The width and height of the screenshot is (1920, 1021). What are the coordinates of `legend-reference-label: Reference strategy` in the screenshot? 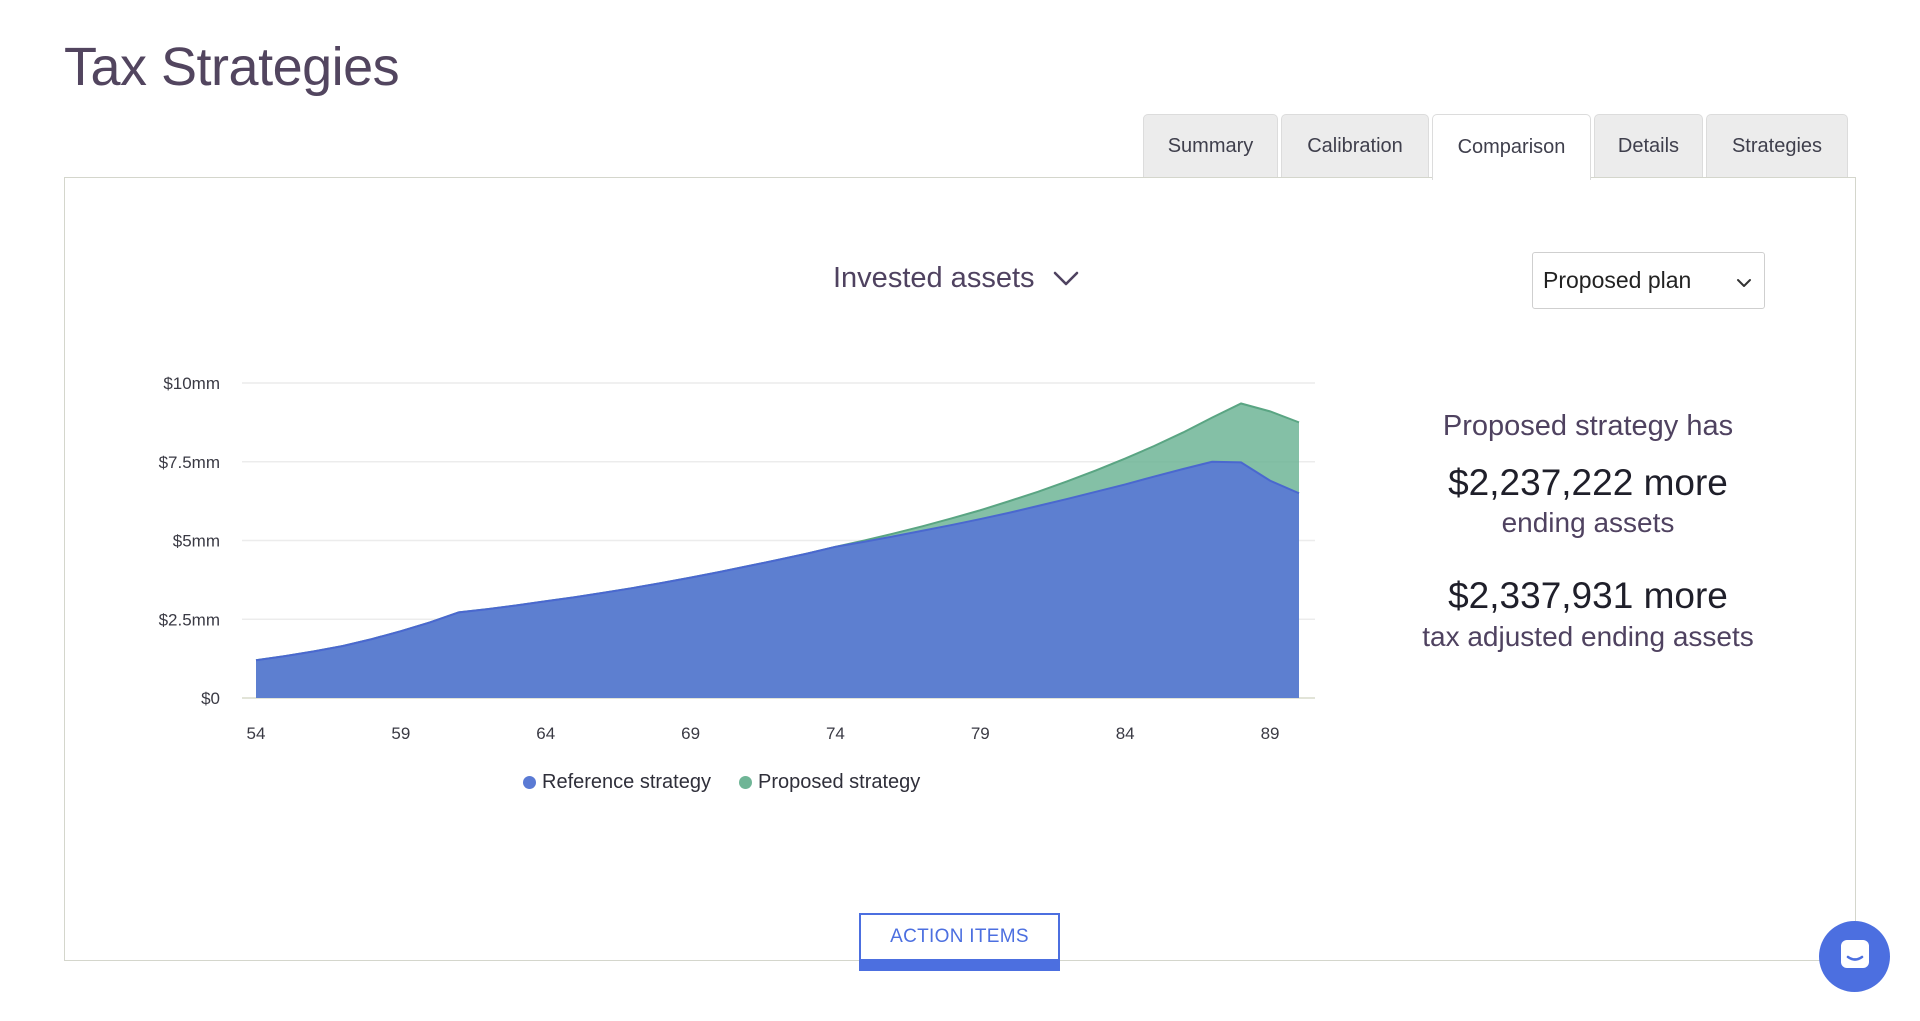 It's located at (626, 782).